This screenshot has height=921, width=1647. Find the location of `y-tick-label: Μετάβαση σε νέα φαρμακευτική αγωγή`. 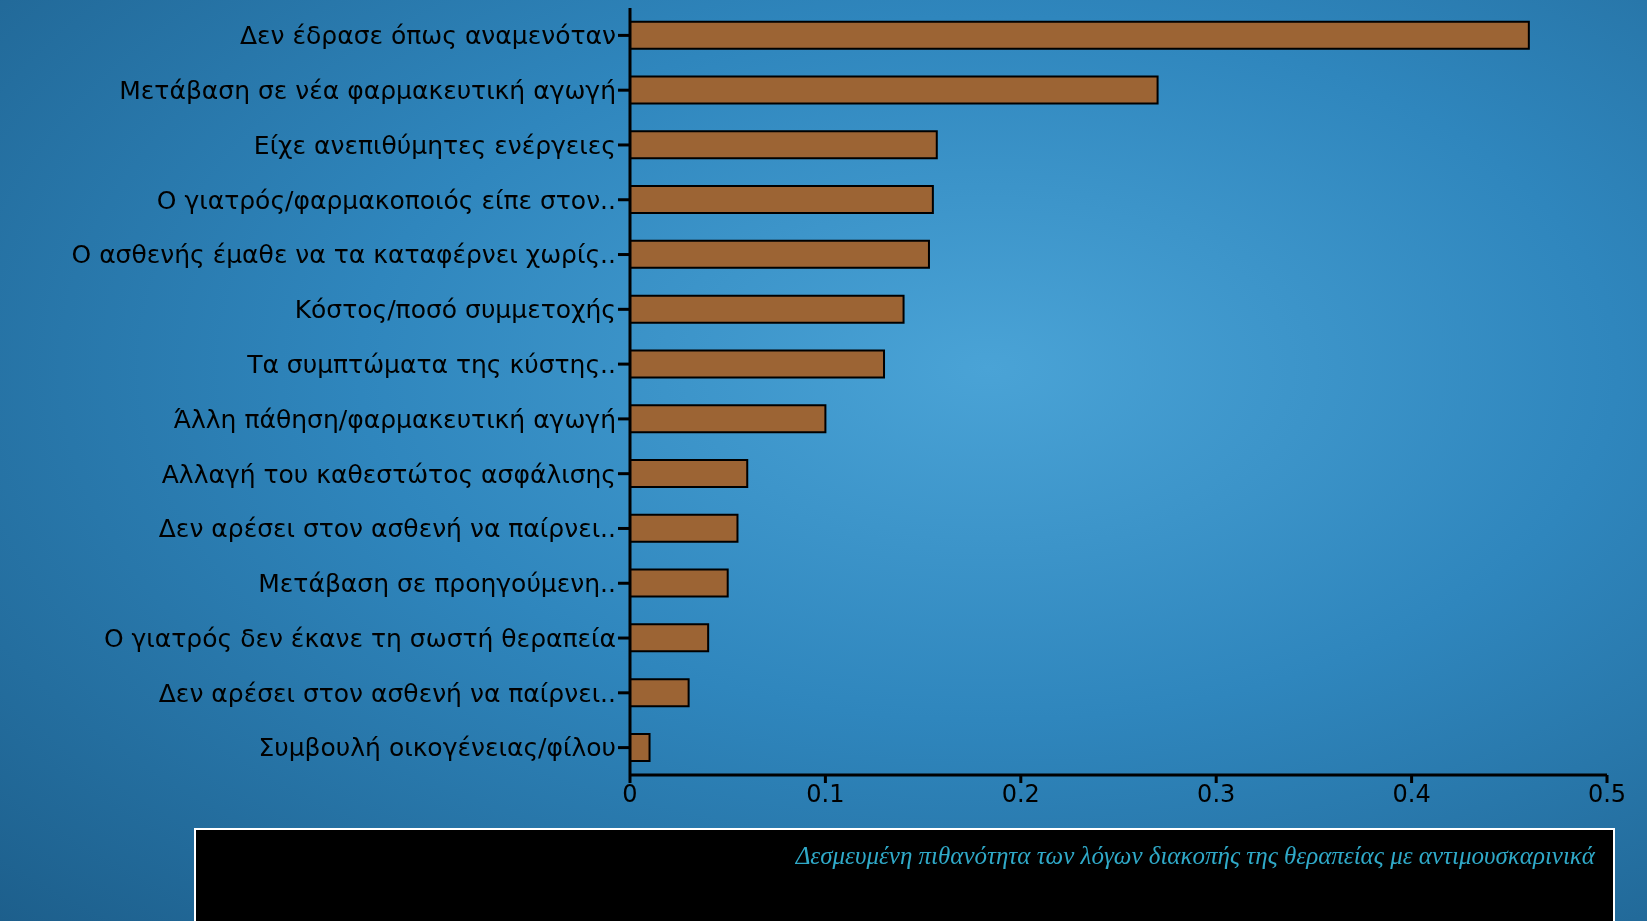

y-tick-label: Μετάβαση σε νέα φαρμακευτική αγωγή is located at coordinates (367, 91).